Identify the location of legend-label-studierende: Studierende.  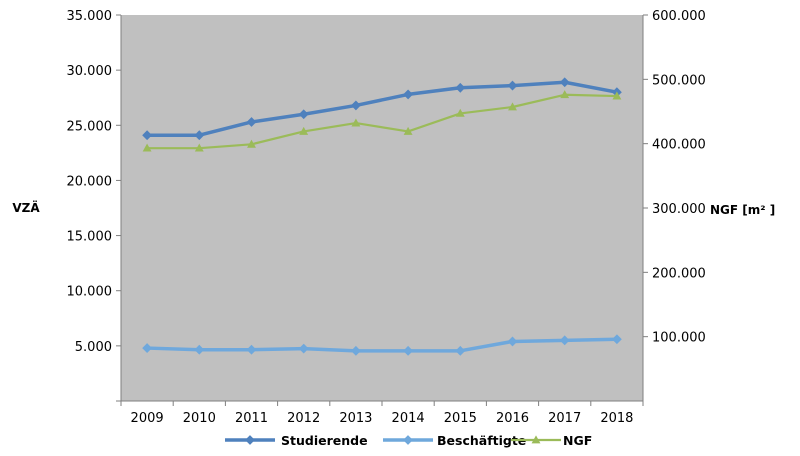
(324, 440).